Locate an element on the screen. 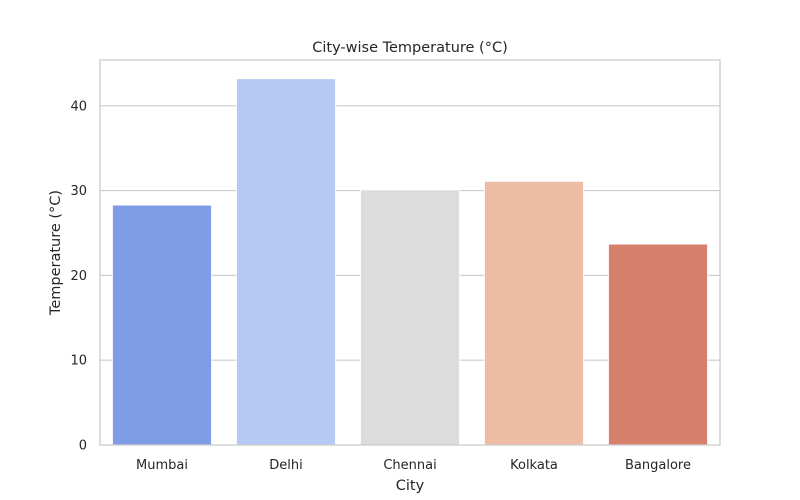 This screenshot has height=500, width=800. bar-delhi is located at coordinates (286, 262).